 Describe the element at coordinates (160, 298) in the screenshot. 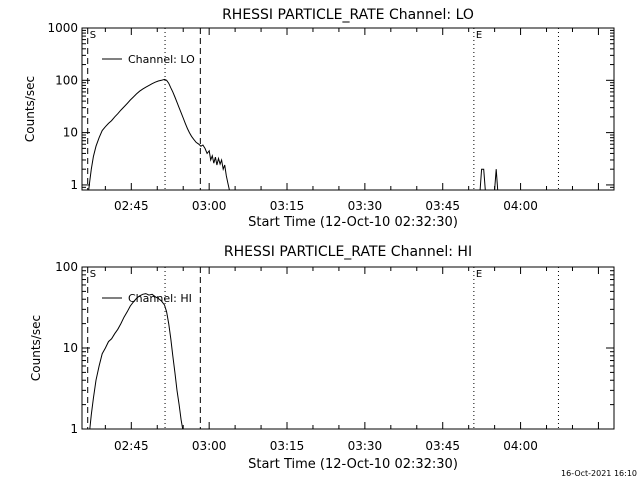

I see `legend-label: Channel: HI` at that location.